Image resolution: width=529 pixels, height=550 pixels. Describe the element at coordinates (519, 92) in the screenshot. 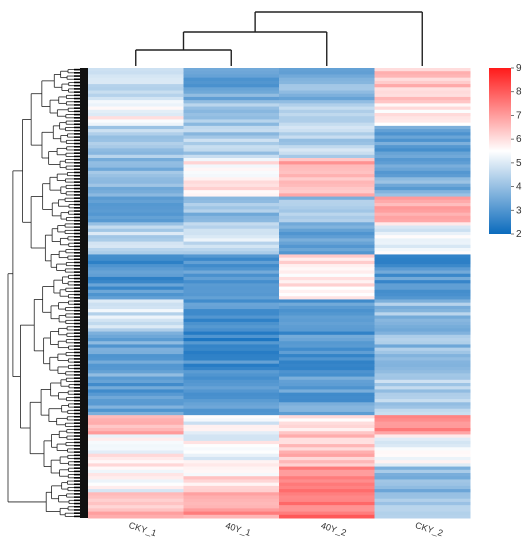

I see `colorbar-tick-label: 8` at that location.